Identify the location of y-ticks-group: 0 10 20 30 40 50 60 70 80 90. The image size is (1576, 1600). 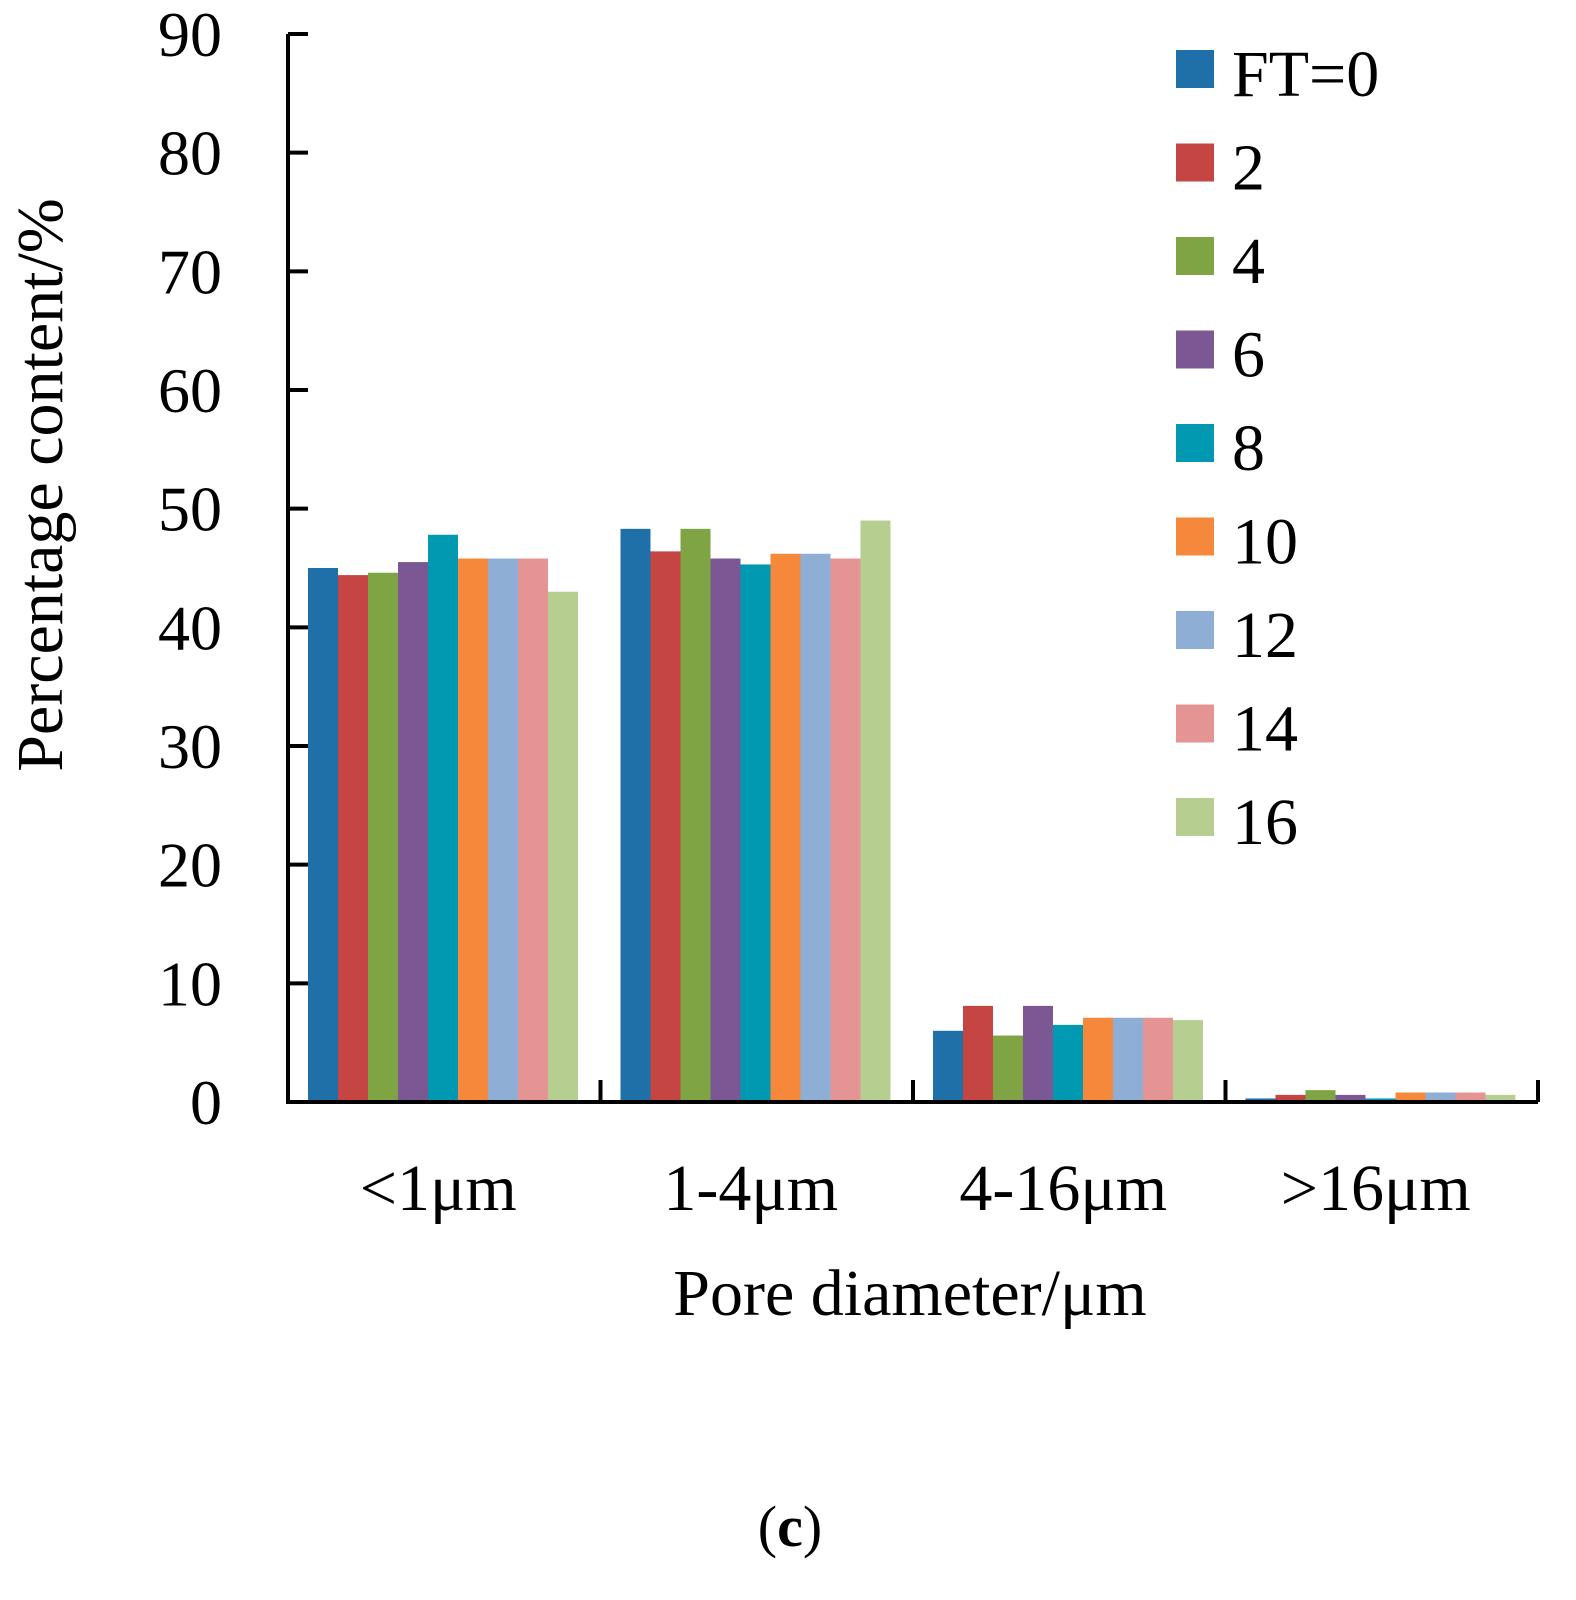
(233, 569).